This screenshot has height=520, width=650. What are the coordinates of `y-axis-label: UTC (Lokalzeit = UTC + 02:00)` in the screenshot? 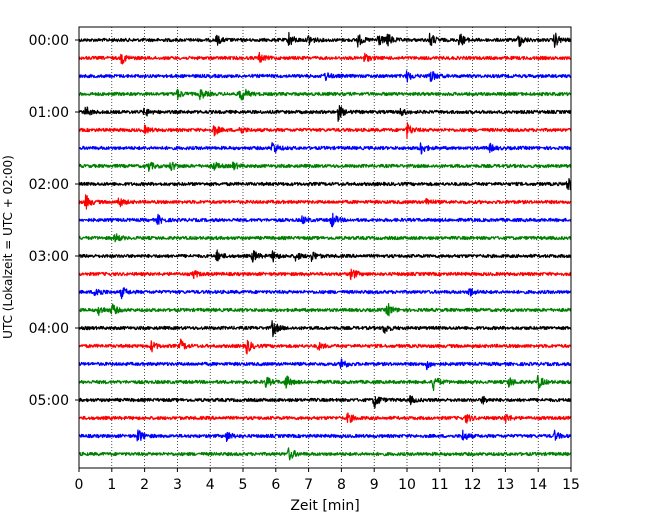 It's located at (8, 247).